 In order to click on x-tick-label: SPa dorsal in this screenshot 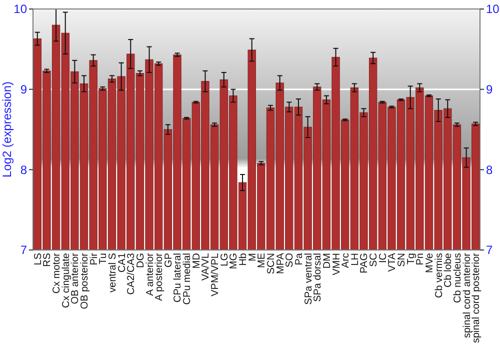, I will do `click(318, 277)`.